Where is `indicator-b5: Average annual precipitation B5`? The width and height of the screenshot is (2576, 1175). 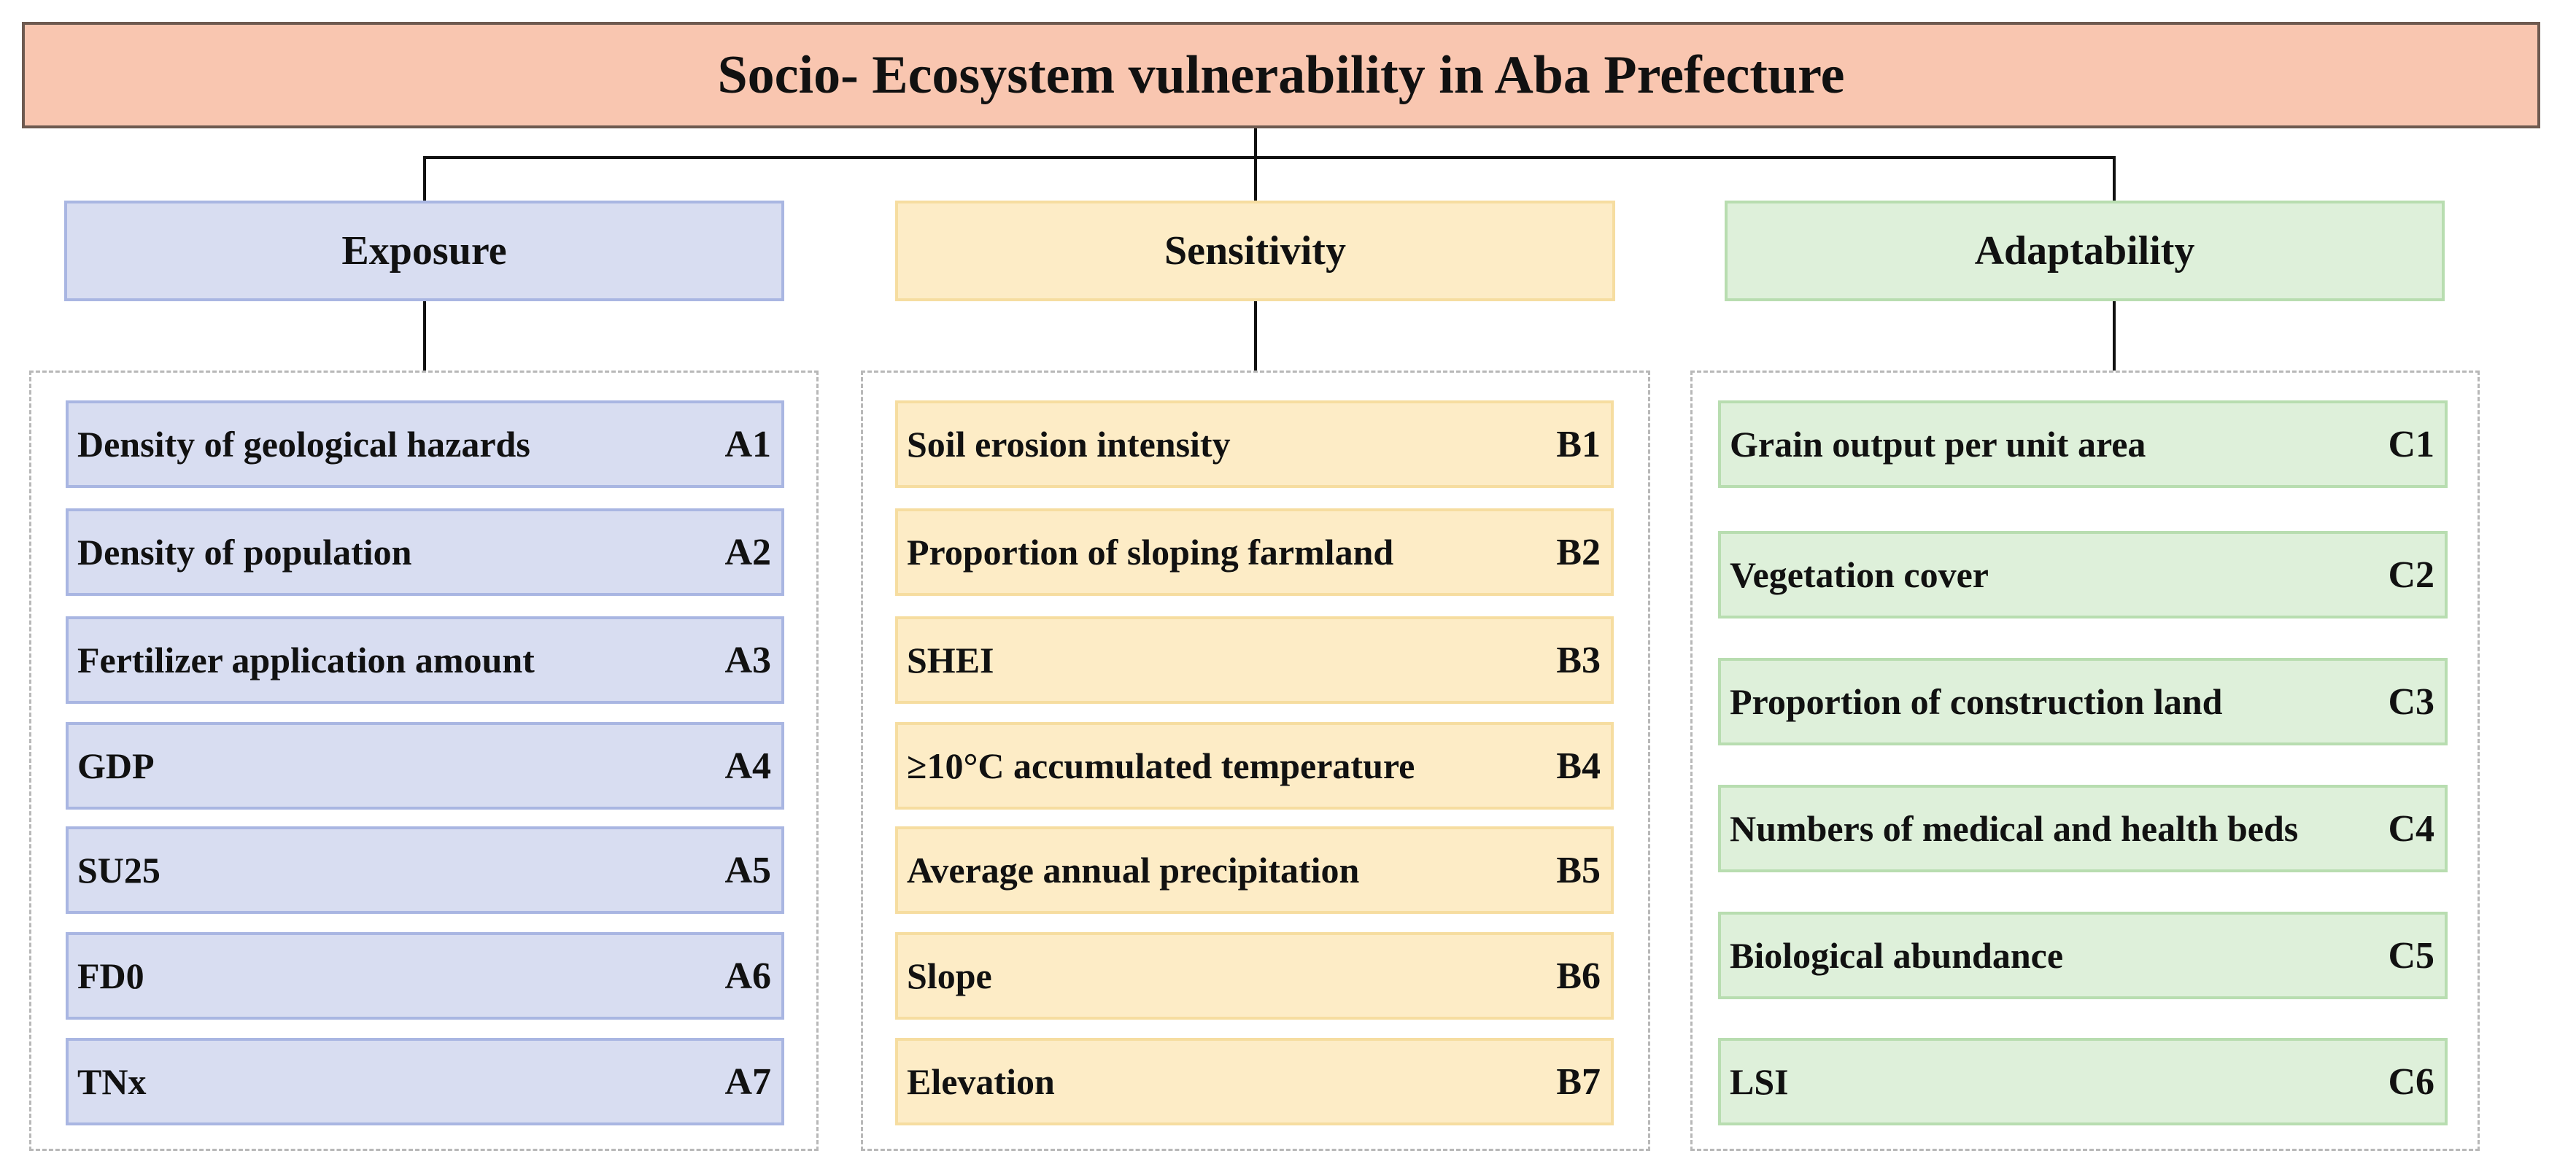
indicator-b5: Average annual precipitation B5 is located at coordinates (1254, 870).